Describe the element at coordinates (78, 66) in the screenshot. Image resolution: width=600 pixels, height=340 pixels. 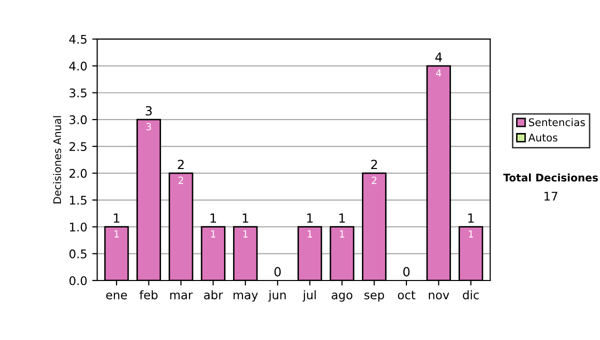
I see `text: 4.0` at that location.